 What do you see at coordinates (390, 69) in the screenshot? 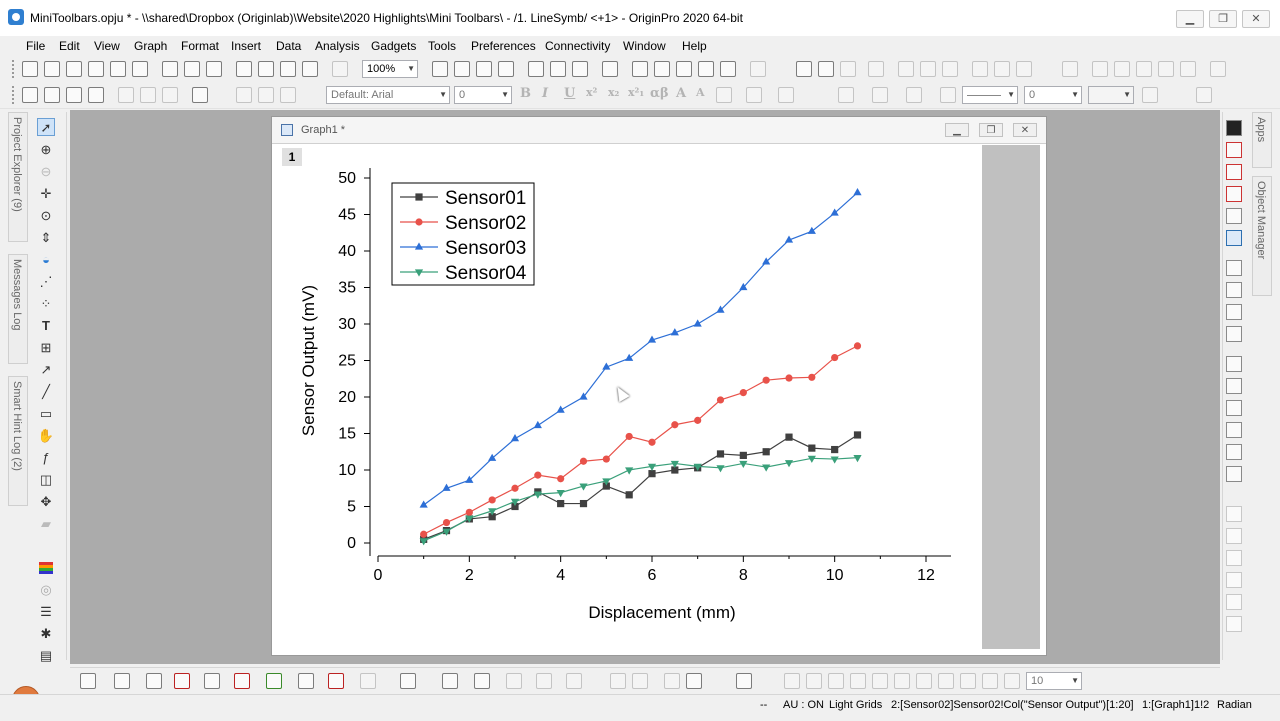
I see `zoom-combo: 100% ▼` at bounding box center [390, 69].